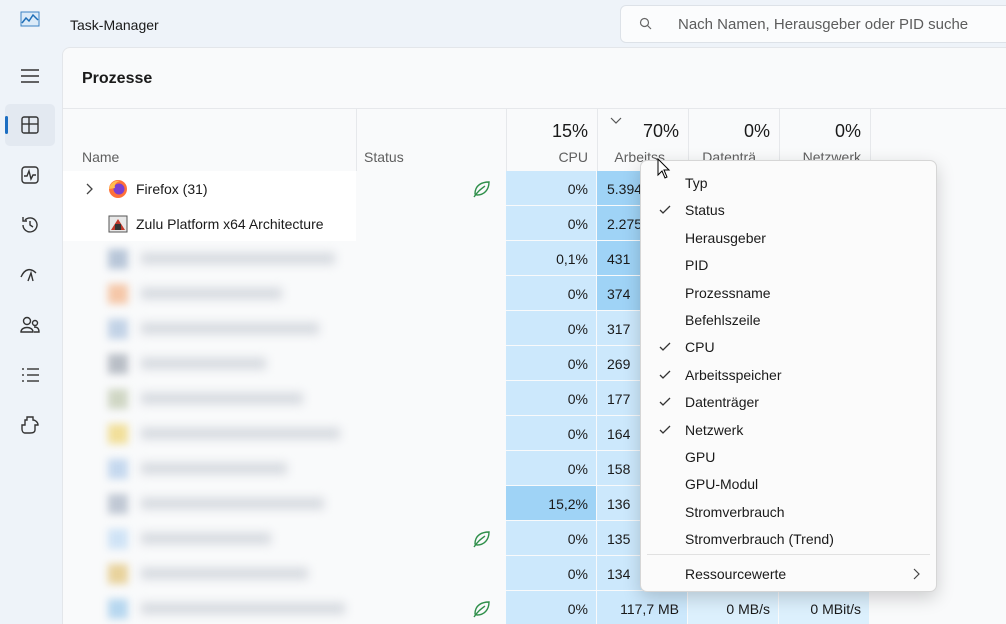 This screenshot has width=1006, height=624. What do you see at coordinates (787, 183) in the screenshot?
I see `menu-item: Typ` at bounding box center [787, 183].